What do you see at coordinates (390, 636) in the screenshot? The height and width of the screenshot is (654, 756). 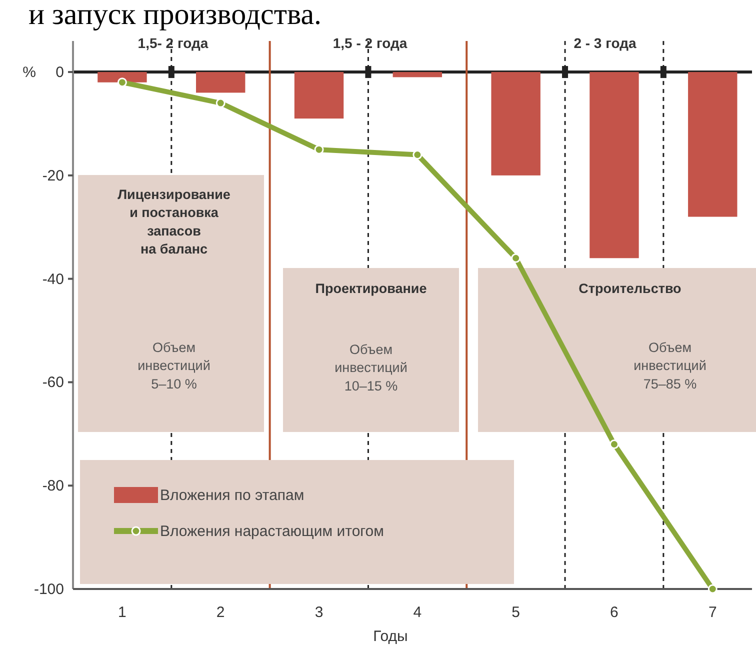 I see `x-axis-title: Годы` at bounding box center [390, 636].